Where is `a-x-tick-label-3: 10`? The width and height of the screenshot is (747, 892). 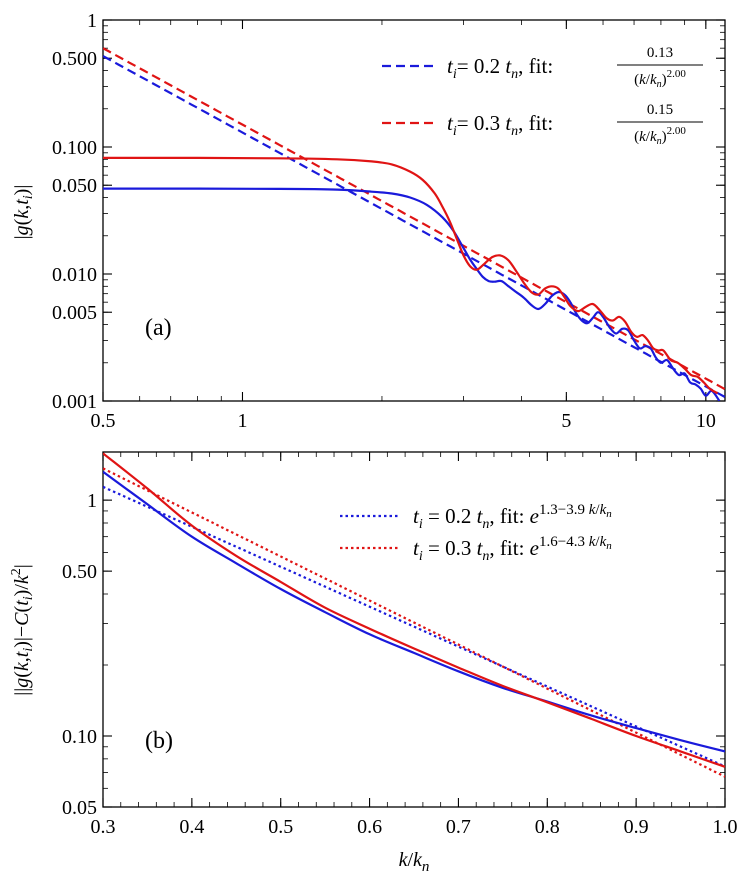 a-x-tick-label-3: 10 is located at coordinates (706, 421).